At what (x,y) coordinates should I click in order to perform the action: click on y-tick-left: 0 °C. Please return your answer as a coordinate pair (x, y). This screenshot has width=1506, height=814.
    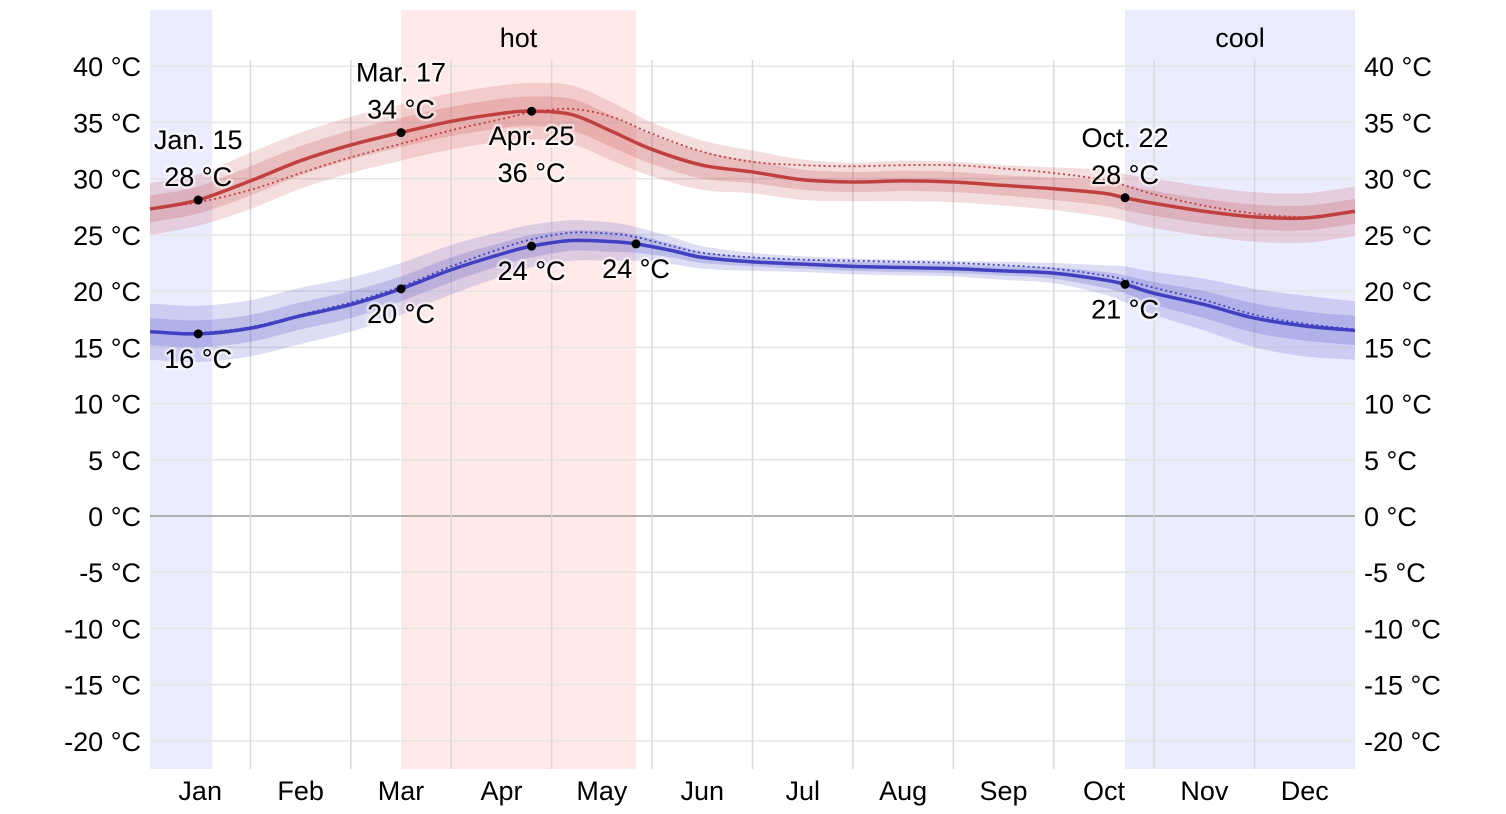
    Looking at the image, I should click on (114, 517).